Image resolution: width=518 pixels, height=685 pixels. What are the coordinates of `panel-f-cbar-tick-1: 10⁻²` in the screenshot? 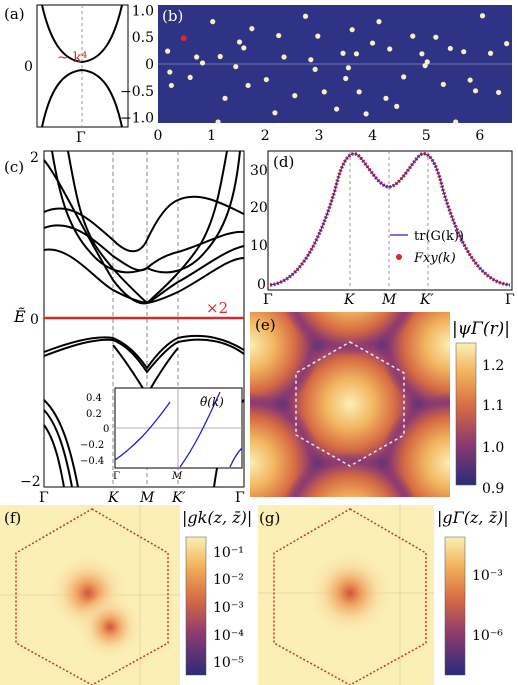 It's located at (228, 580).